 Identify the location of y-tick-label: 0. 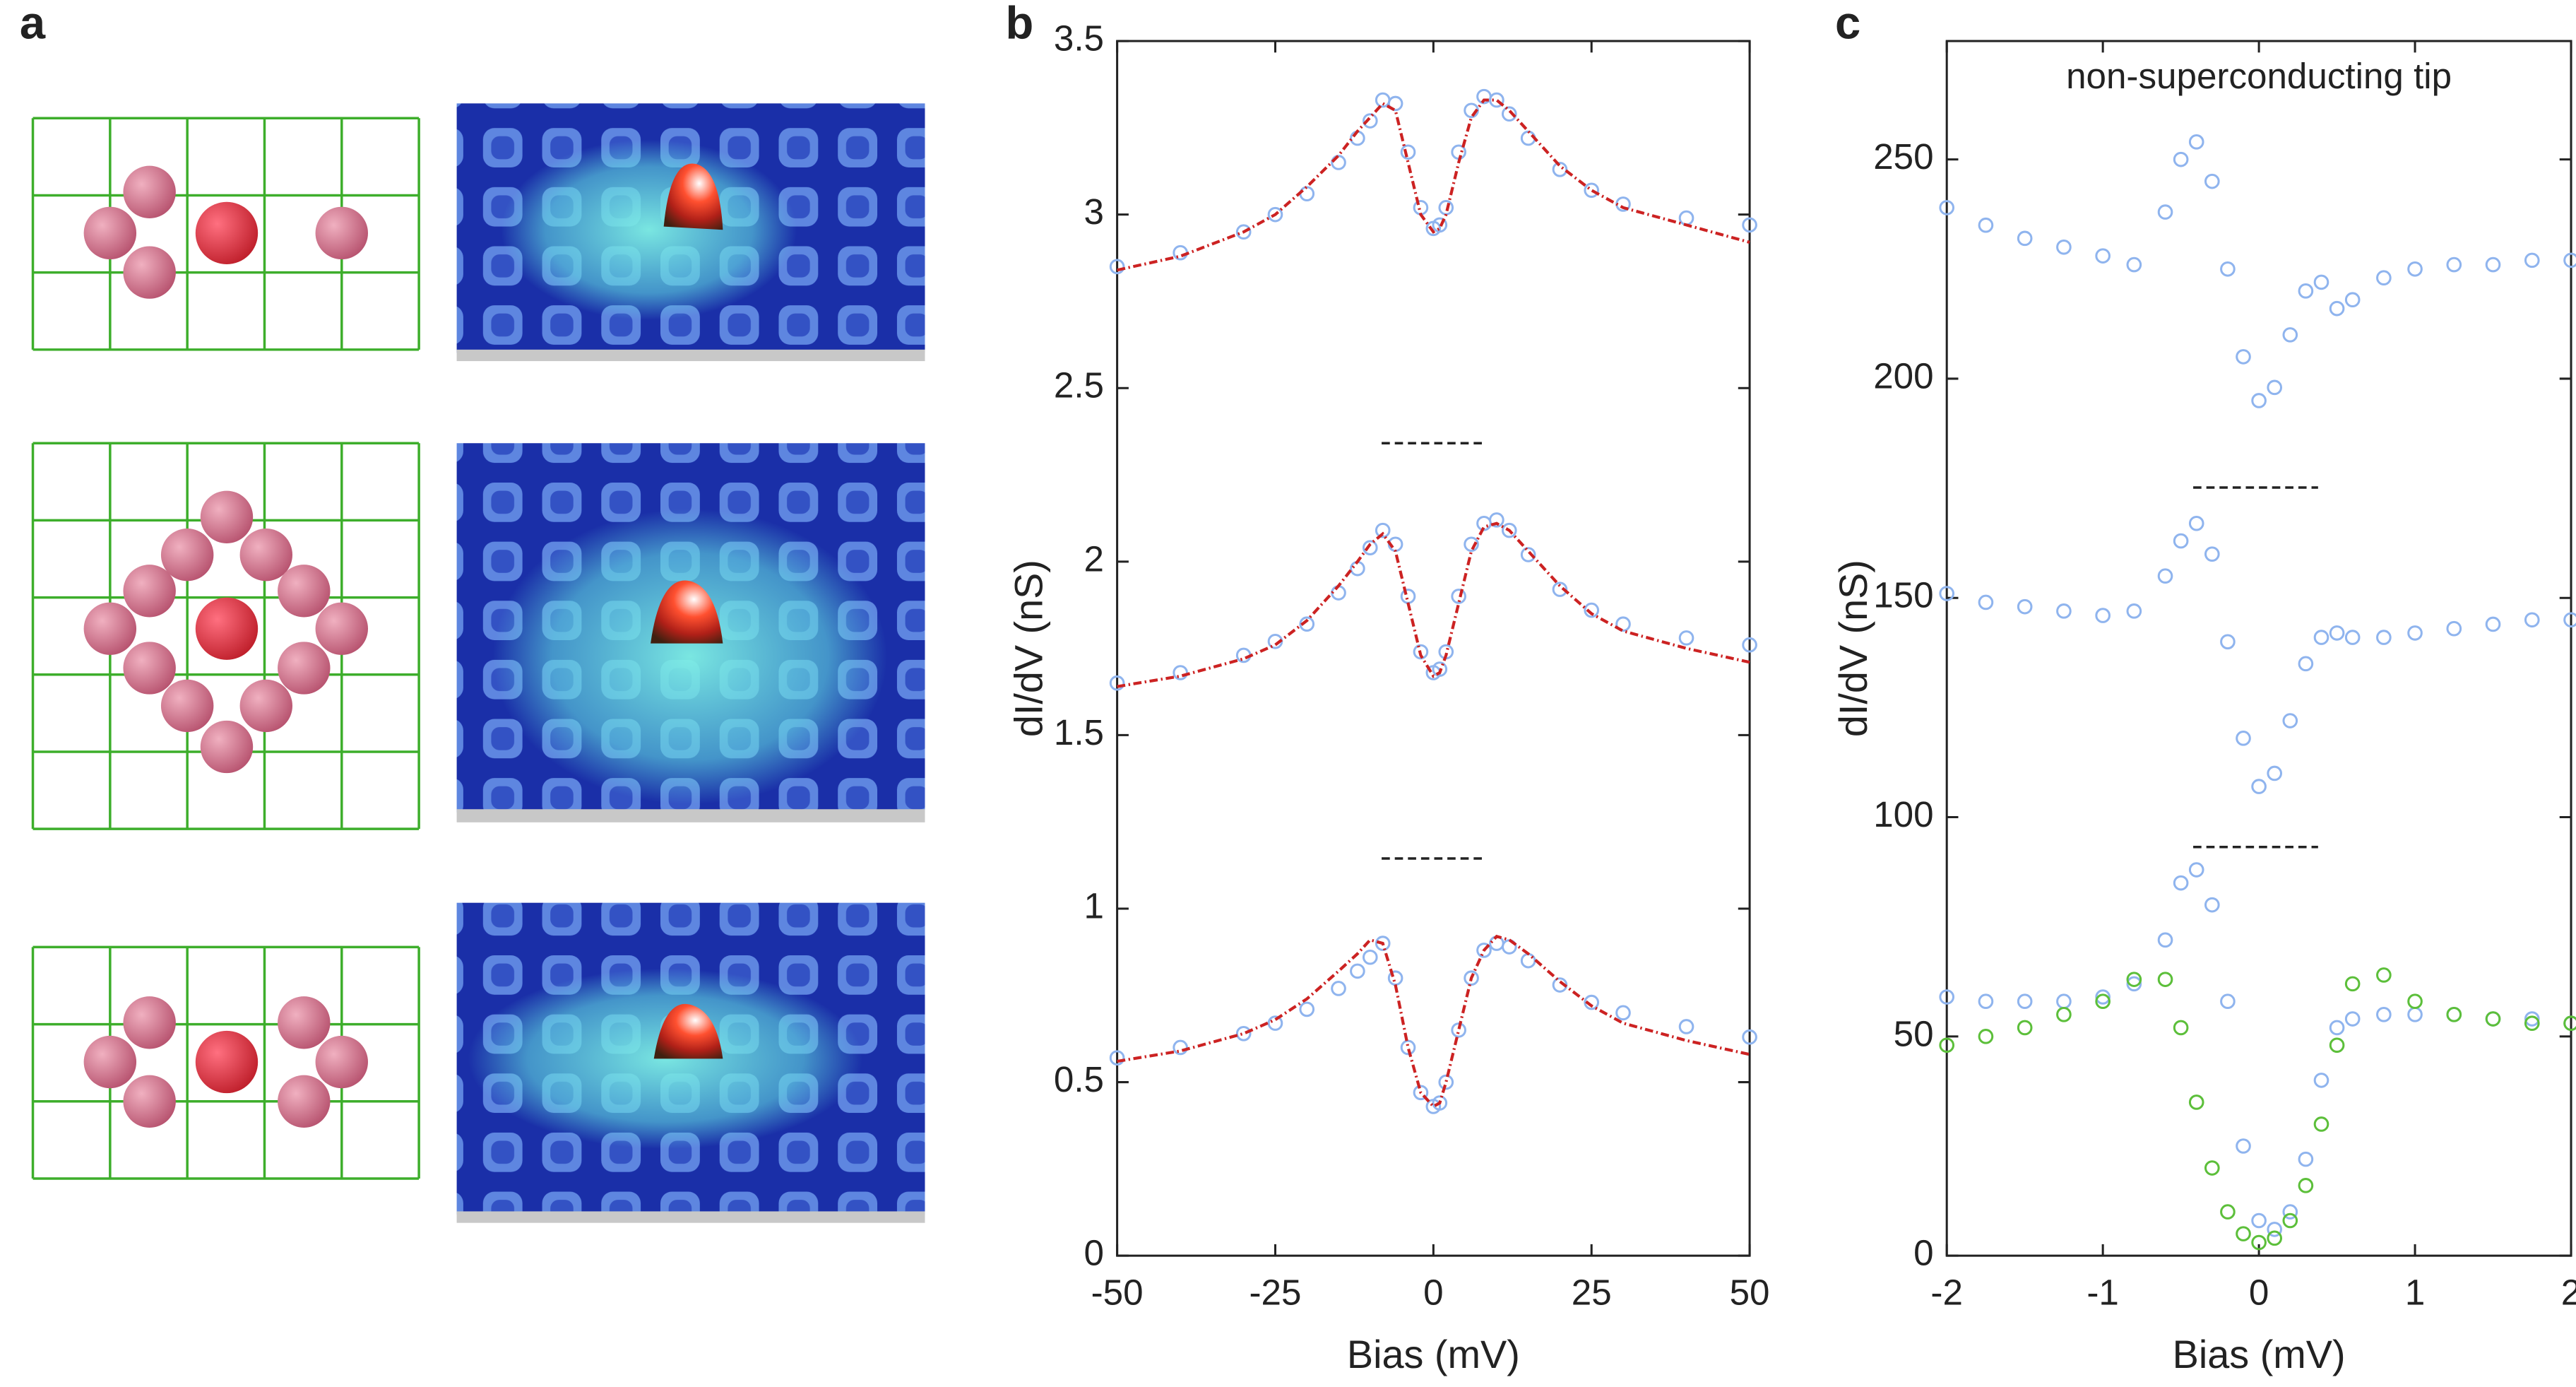
(1094, 1253).